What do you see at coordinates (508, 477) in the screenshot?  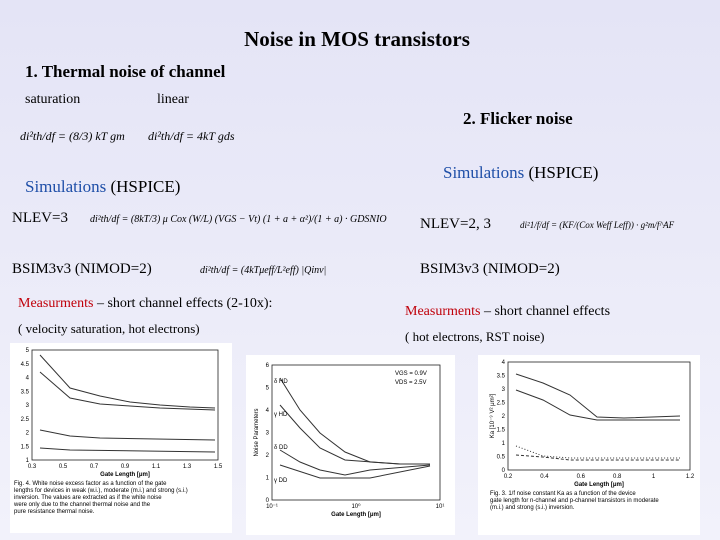 I see `x-tick-label: 0.2` at bounding box center [508, 477].